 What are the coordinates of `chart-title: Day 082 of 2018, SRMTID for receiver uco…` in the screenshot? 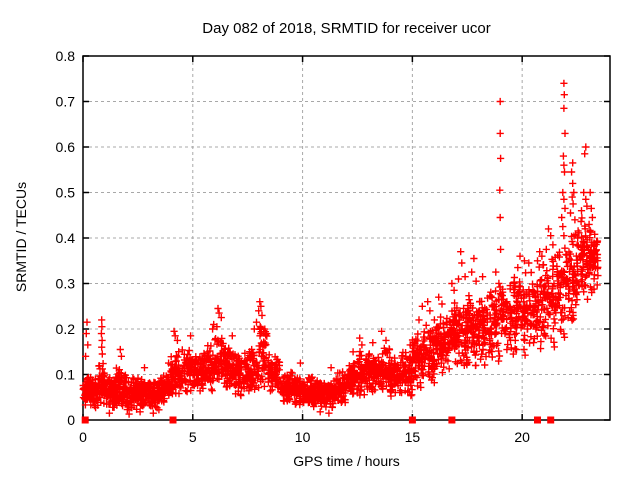 It's located at (346, 28).